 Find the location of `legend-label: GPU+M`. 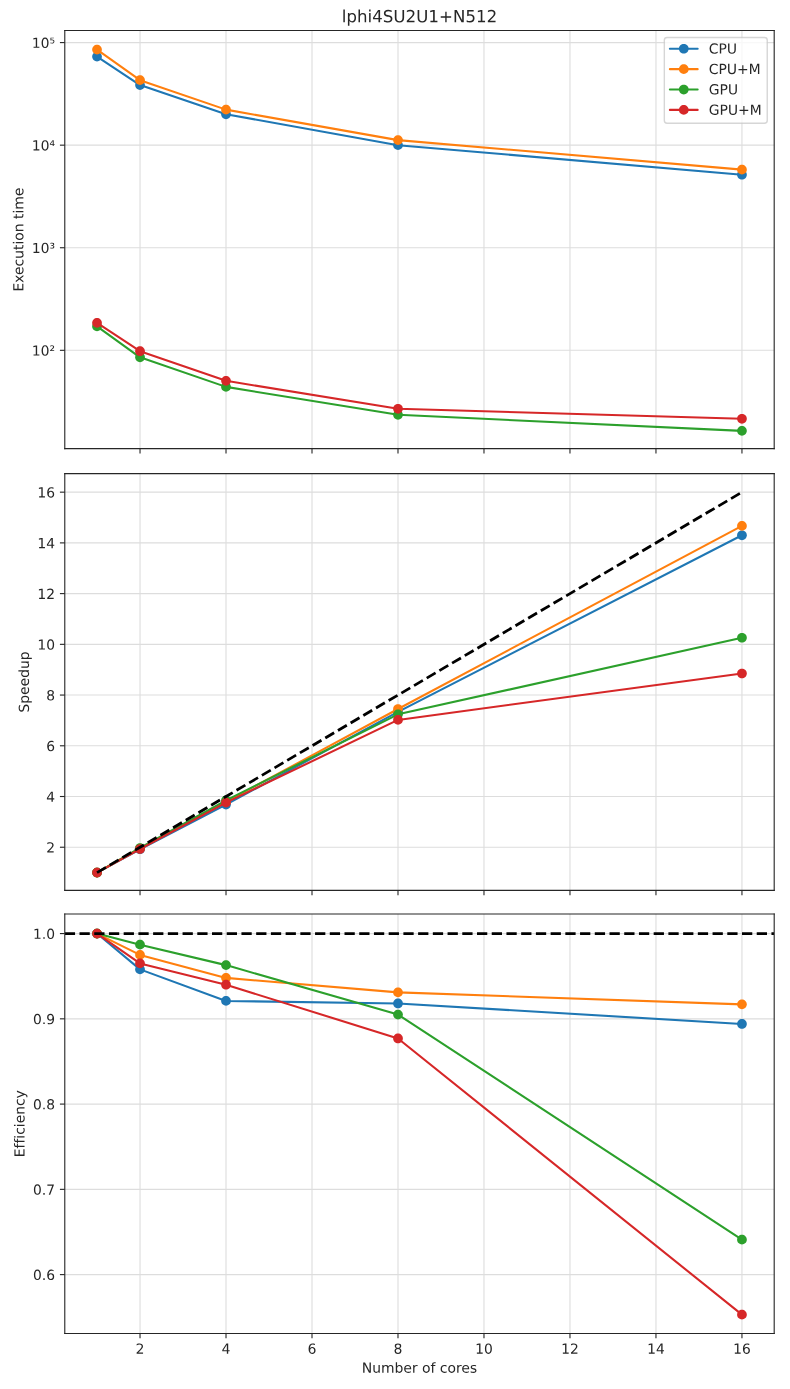

legend-label: GPU+M is located at coordinates (735, 109).